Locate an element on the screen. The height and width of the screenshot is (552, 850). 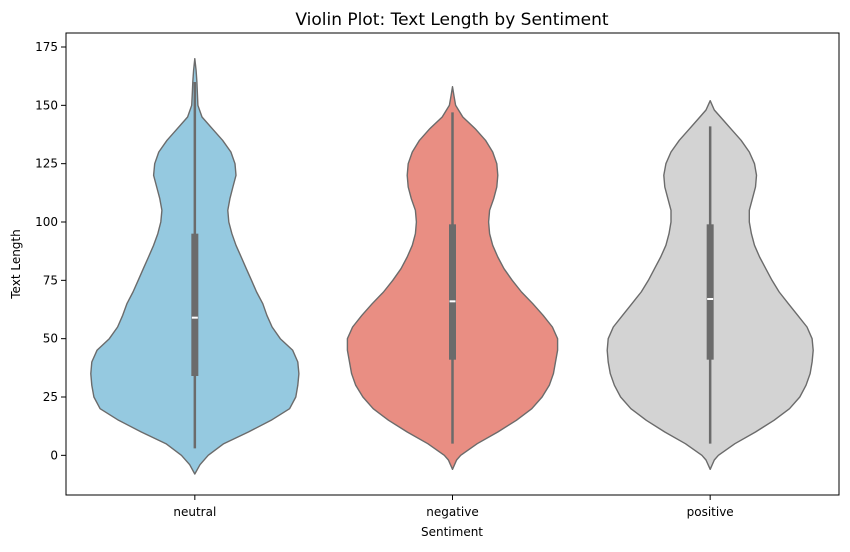
y-axis: 0 25 50 75 100 125 150 175 is located at coordinates (50, 251).